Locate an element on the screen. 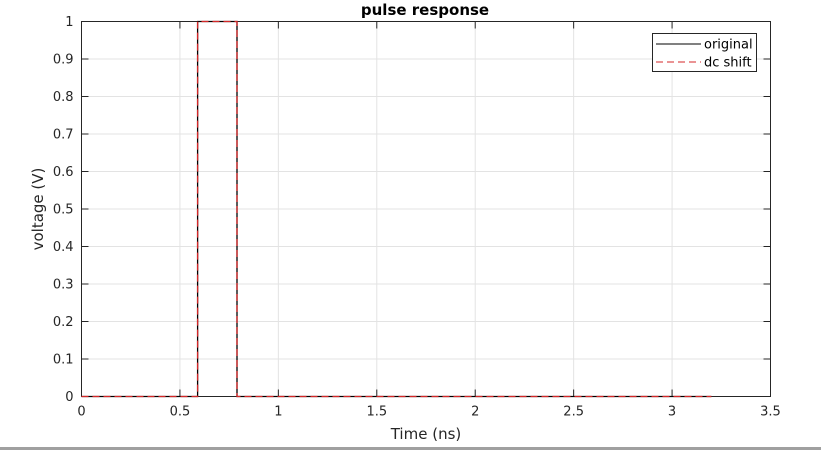 This screenshot has width=821, height=450. x-axis-label: Time (ns) is located at coordinates (426, 434).